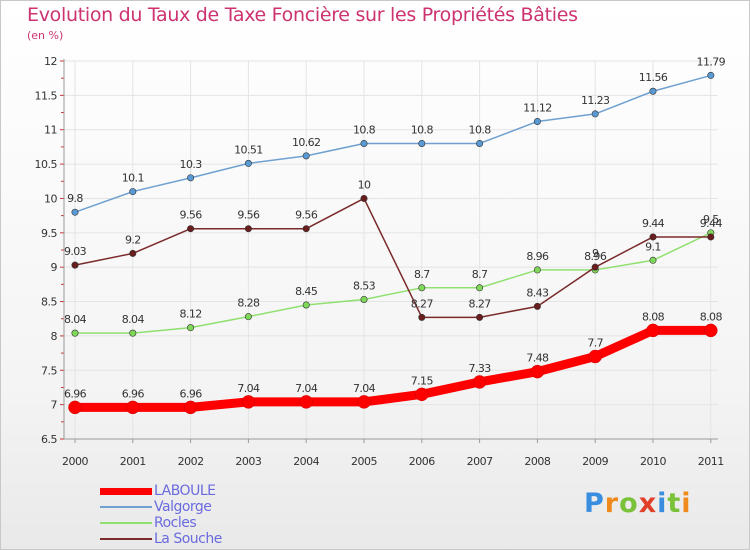 Image resolution: width=750 pixels, height=550 pixels. I want to click on data-label: 11.56, so click(653, 77).